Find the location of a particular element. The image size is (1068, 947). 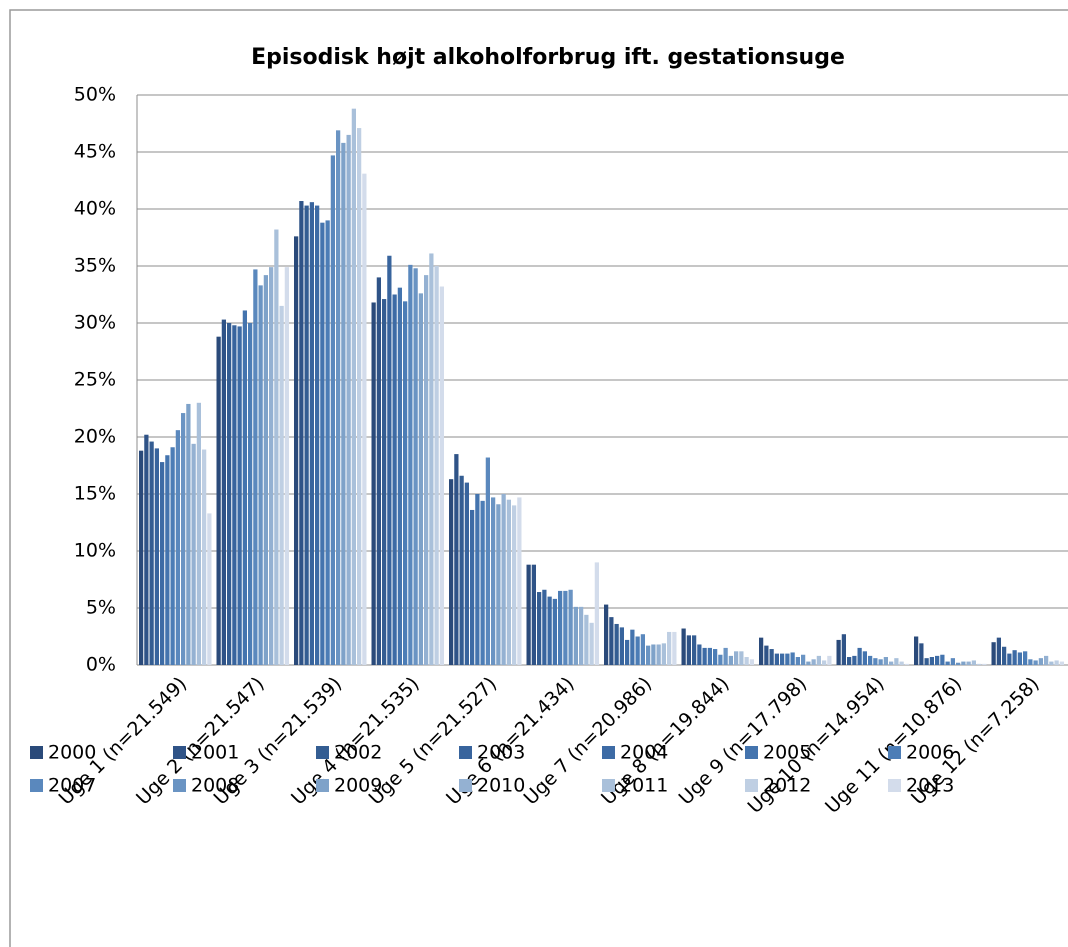

legend-label: 2005 is located at coordinates (787, 753).